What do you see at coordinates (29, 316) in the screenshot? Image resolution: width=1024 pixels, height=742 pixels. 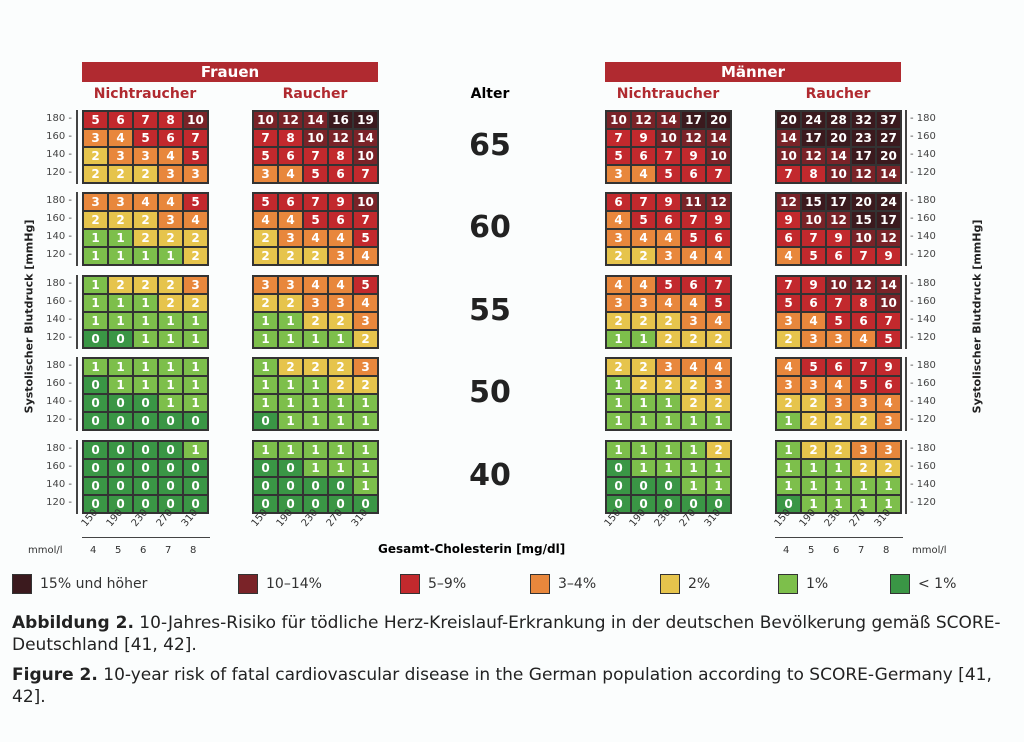 I see `y-axis-label-left: Systolischer Blutdruck [mmHg]` at bounding box center [29, 316].